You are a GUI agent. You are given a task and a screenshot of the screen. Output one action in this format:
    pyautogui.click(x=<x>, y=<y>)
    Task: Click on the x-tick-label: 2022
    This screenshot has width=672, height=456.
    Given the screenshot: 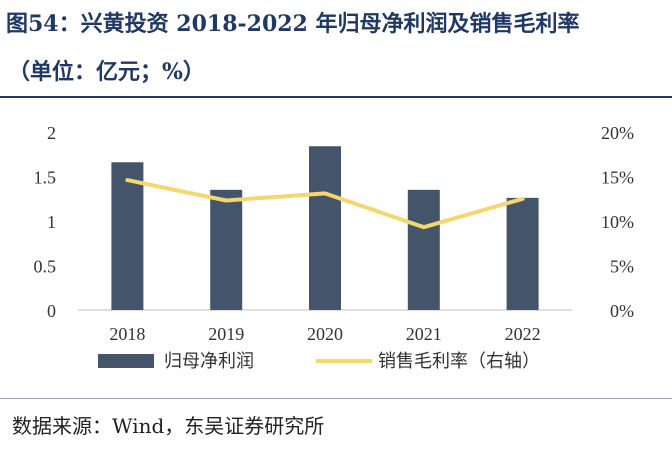 What is the action you would take?
    pyautogui.click(x=523, y=334)
    